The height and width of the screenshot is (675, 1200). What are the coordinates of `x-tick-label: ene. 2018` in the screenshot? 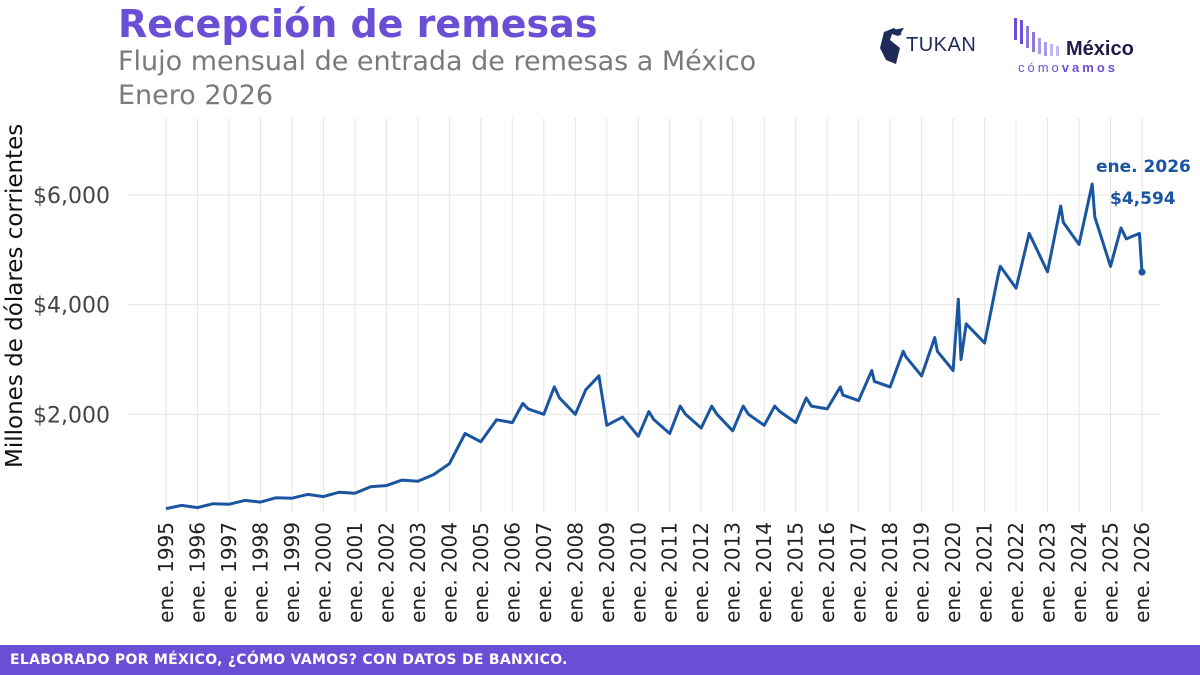 It's located at (890, 572).